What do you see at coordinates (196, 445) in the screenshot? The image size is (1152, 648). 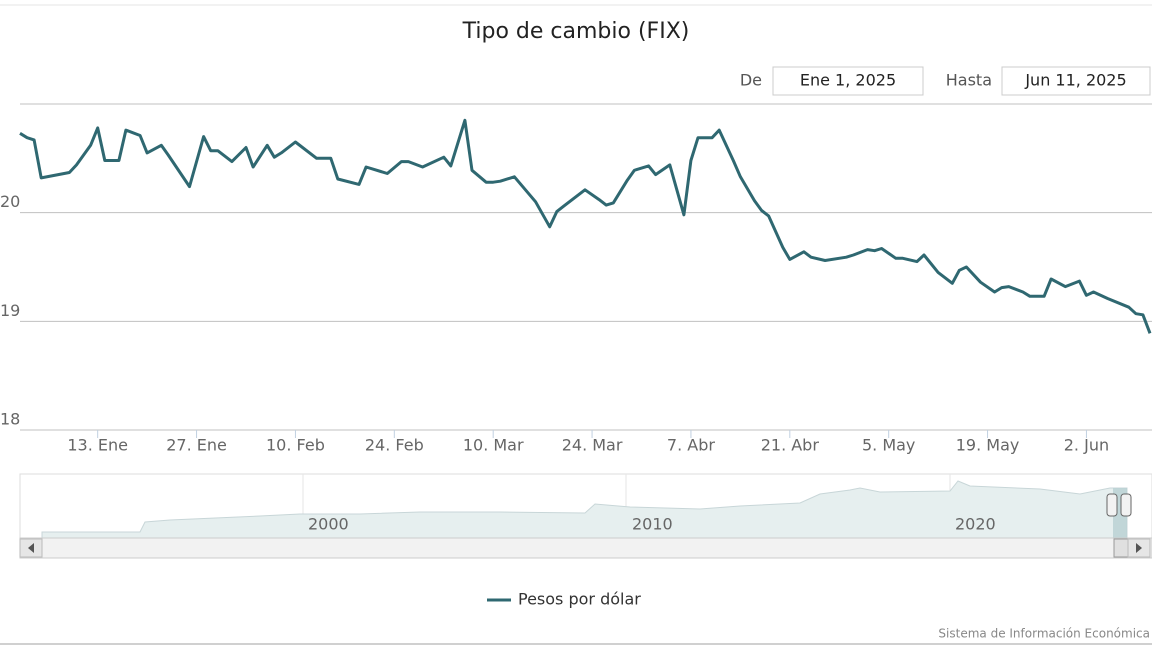 I see `x-tick-label: 27. Ene` at bounding box center [196, 445].